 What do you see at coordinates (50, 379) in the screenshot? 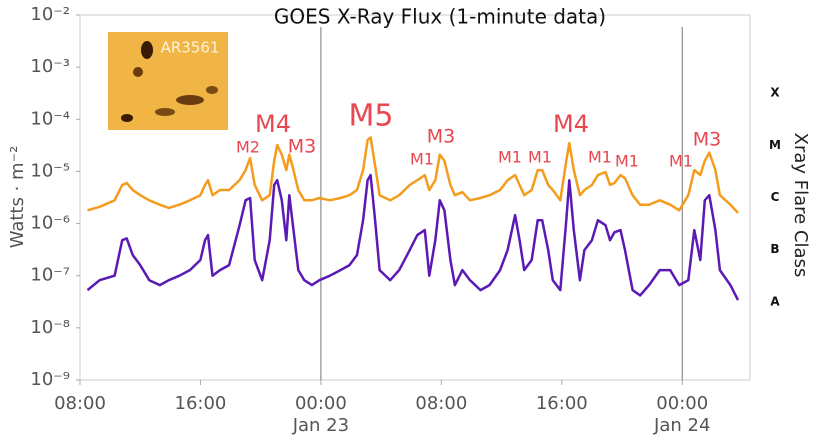
I see `y-tick-label: 10⁻⁹` at bounding box center [50, 379].